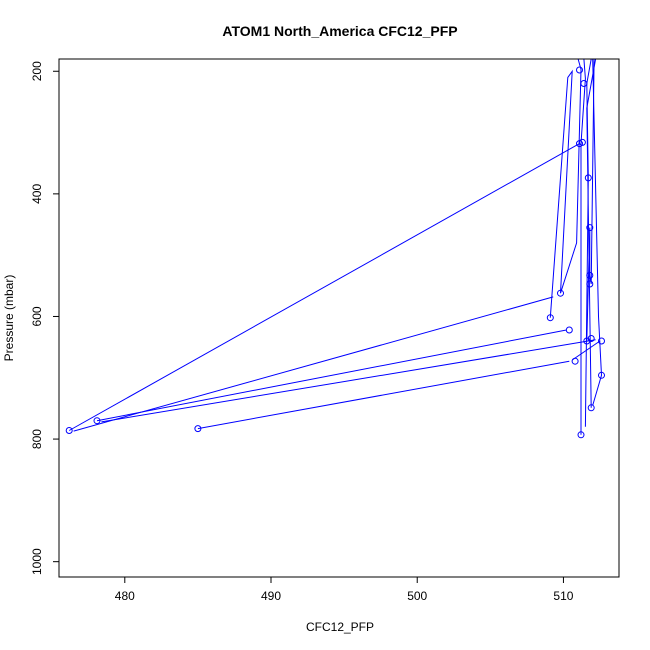  I want to click on y-axis-label: Pressure (mbar), so click(9, 318).